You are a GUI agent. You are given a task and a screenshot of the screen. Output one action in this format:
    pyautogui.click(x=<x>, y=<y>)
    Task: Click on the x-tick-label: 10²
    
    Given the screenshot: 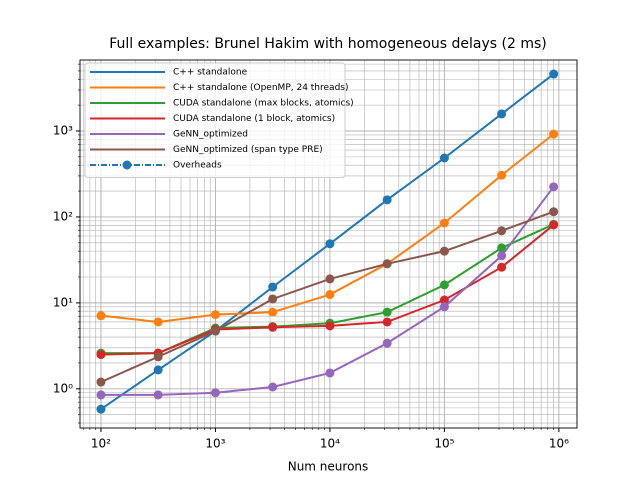 What is the action you would take?
    pyautogui.click(x=101, y=444)
    